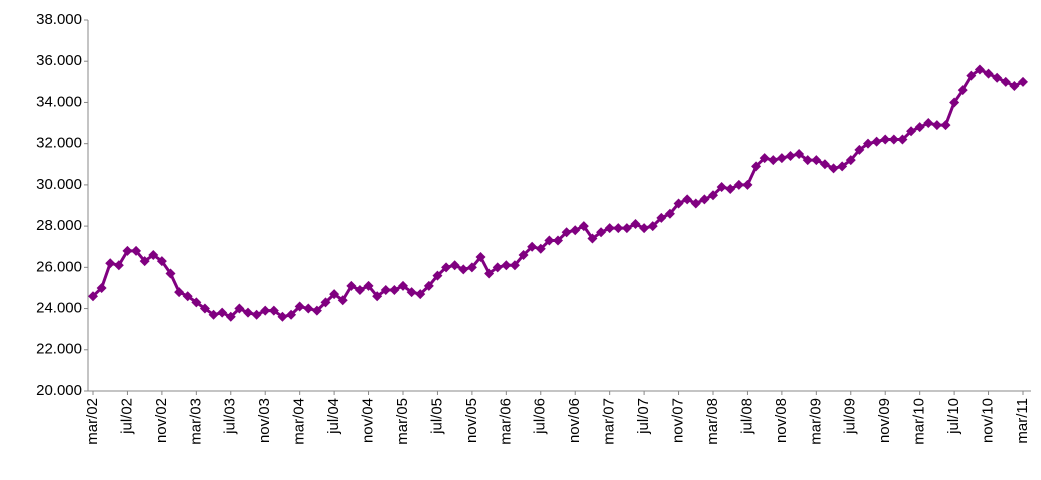 This screenshot has width=1041, height=480. I want to click on x-tick-label: mar/09, so click(815, 421).